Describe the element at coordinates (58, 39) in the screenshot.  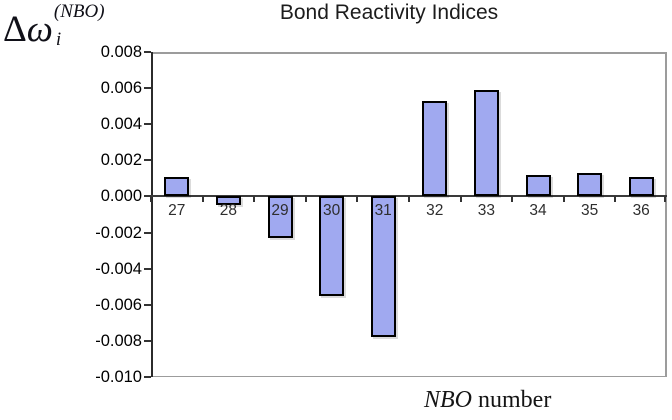
I see `i-subscript: i` at that location.